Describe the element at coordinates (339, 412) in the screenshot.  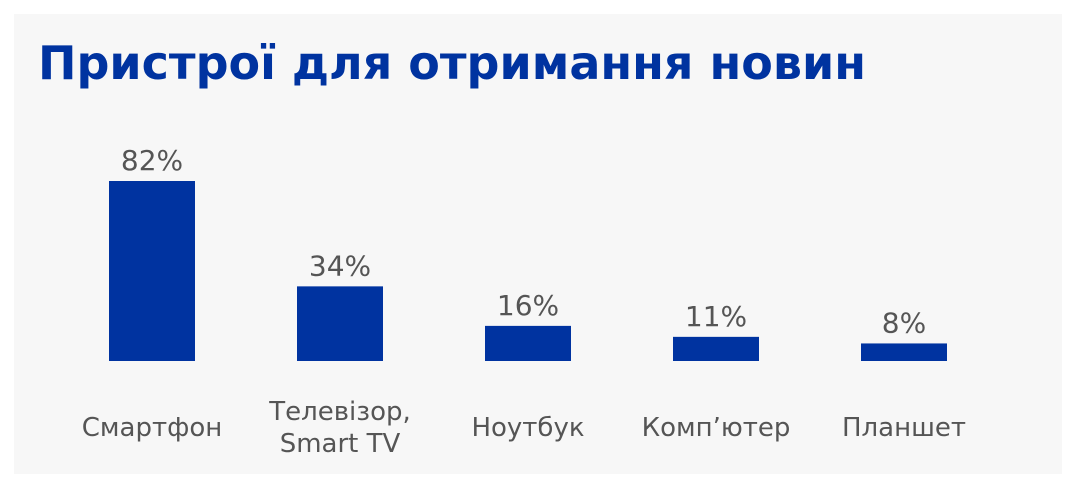
I see `category-label-1-line-0: Телевізор,` at that location.